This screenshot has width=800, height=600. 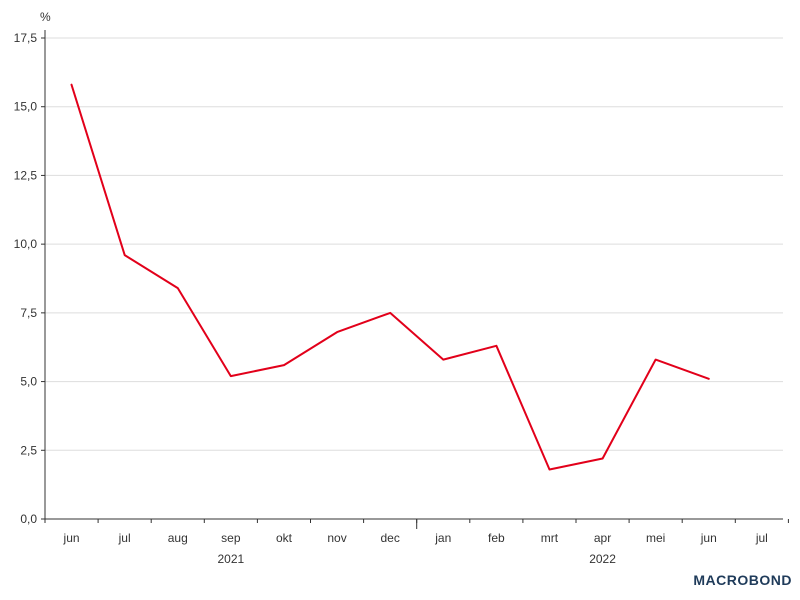 What do you see at coordinates (28, 519) in the screenshot?
I see `y-tick-label: 0,0` at bounding box center [28, 519].